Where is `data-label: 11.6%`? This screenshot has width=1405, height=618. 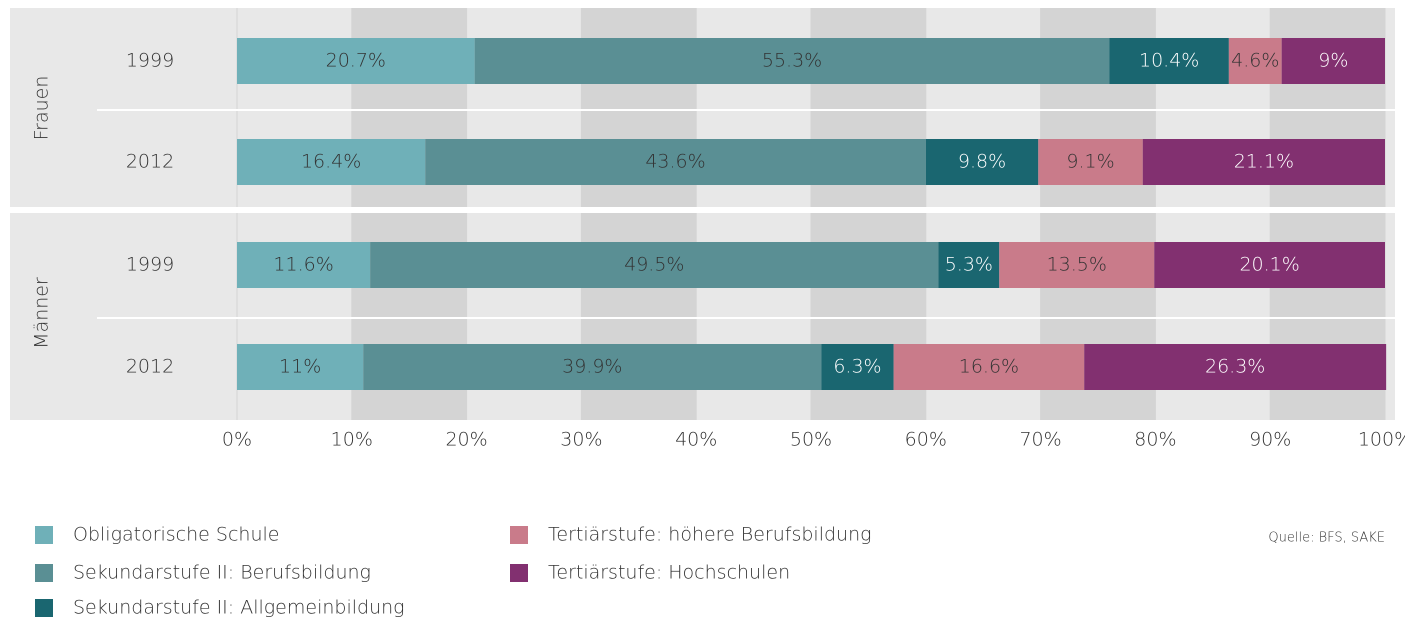 data-label: 11.6% is located at coordinates (303, 265).